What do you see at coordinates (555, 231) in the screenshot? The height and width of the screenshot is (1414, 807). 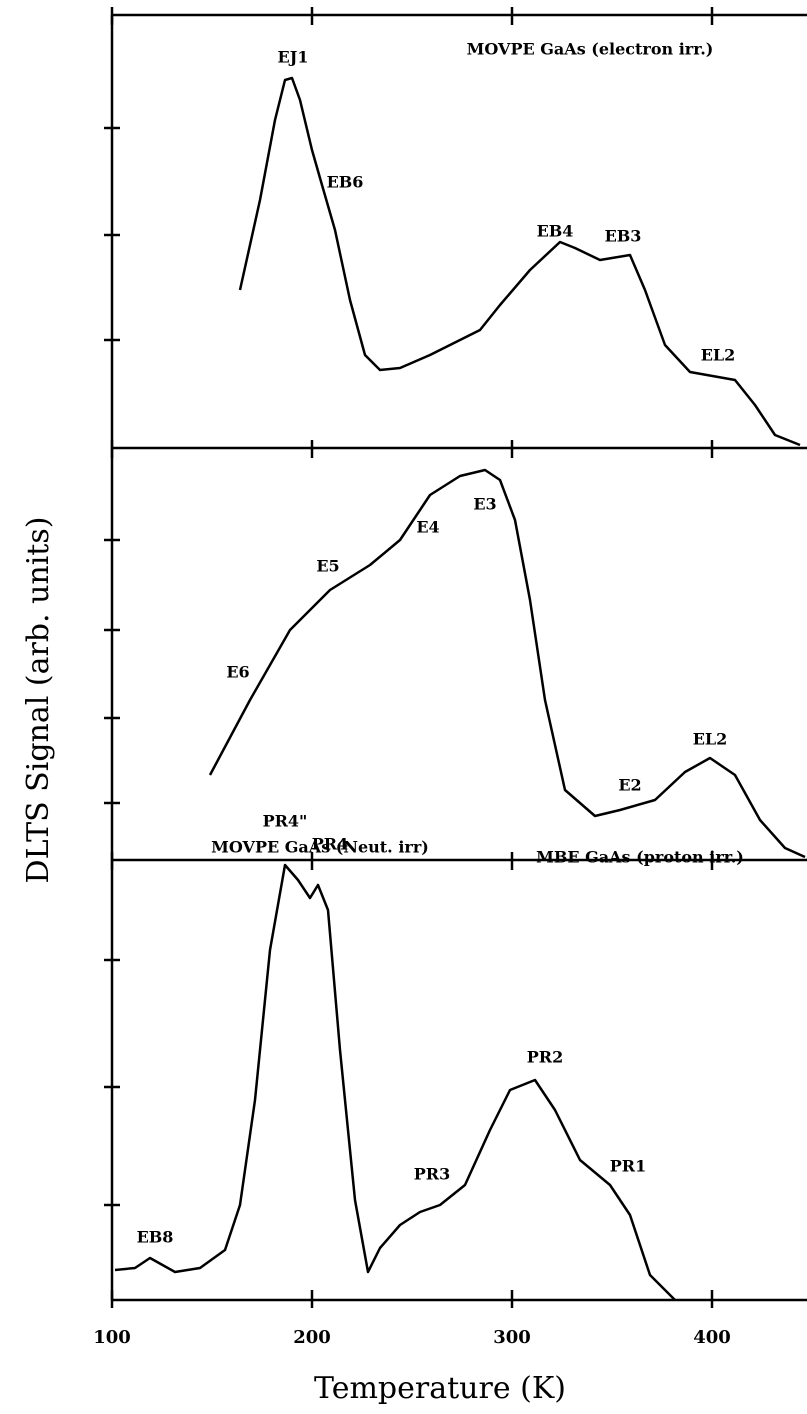 I see `peak-label: EB4` at bounding box center [555, 231].